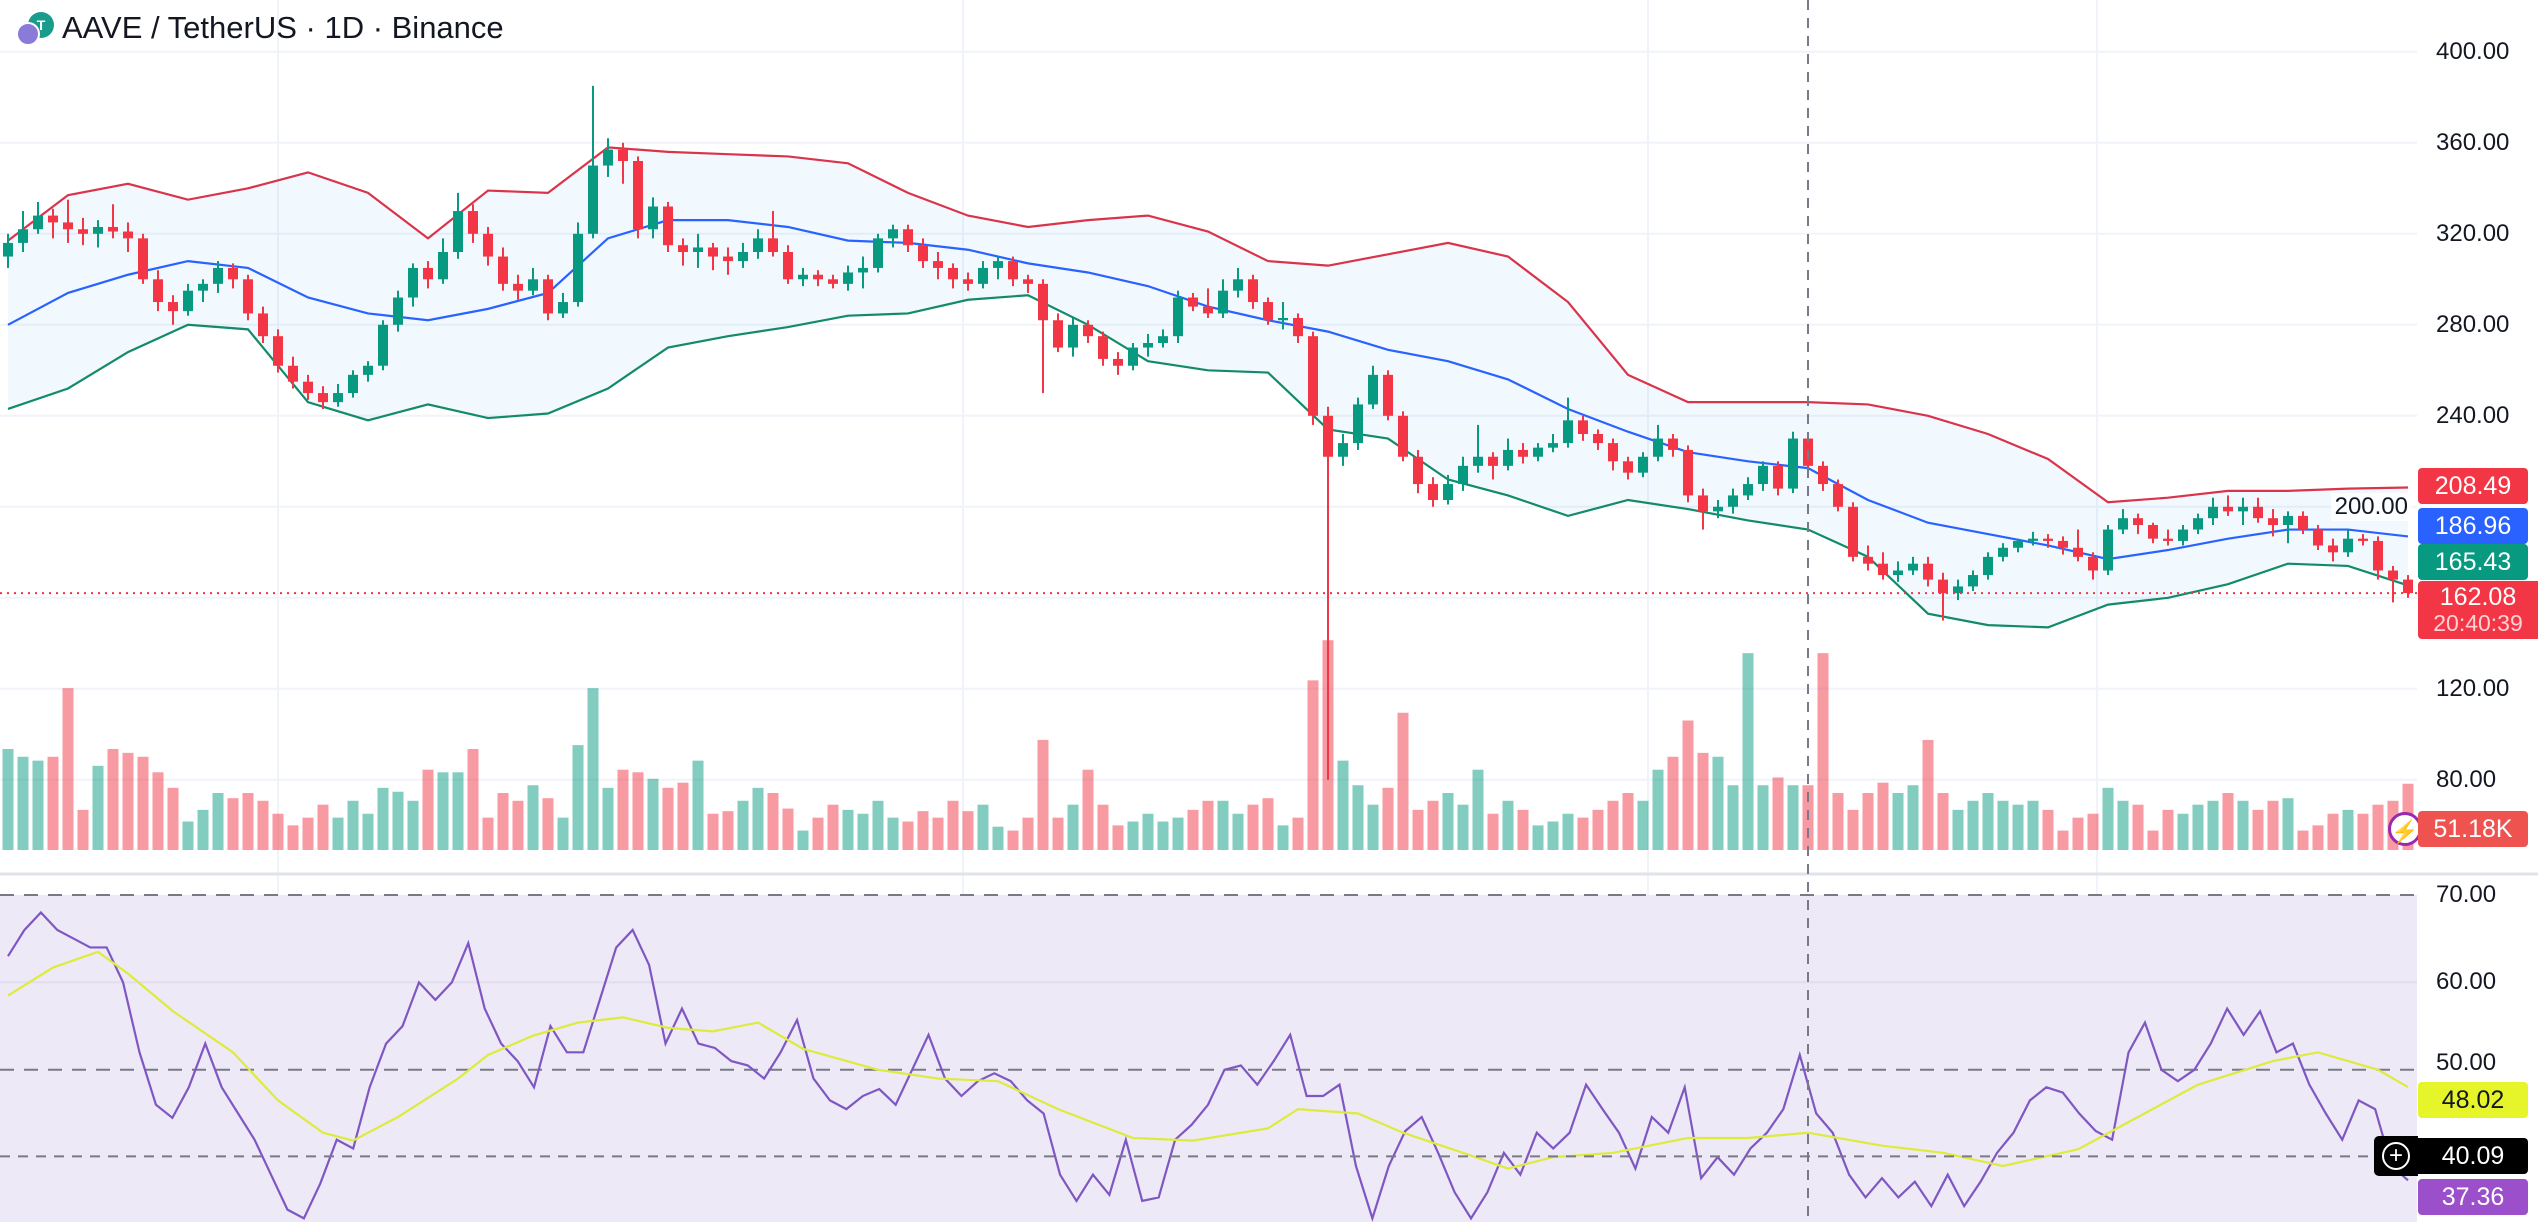 The width and height of the screenshot is (2538, 1222). What do you see at coordinates (2473, 526) in the screenshot?
I see `bb-basis-label: 186.96` at bounding box center [2473, 526].